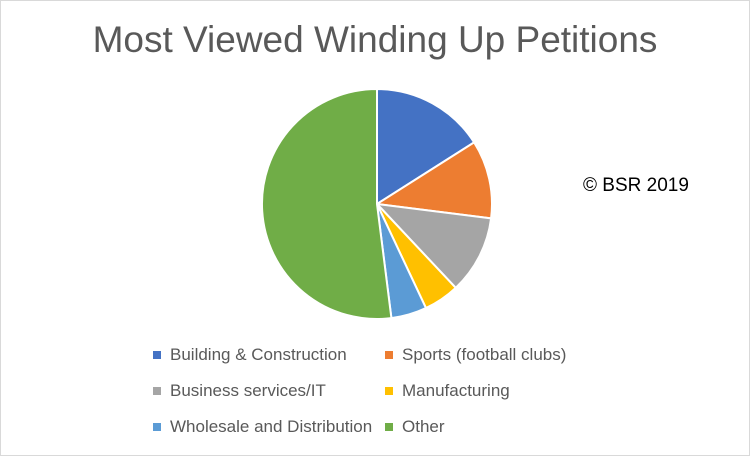 This screenshot has height=456, width=750. What do you see at coordinates (456, 390) in the screenshot?
I see `legend-label-3: Manufacturing` at bounding box center [456, 390].